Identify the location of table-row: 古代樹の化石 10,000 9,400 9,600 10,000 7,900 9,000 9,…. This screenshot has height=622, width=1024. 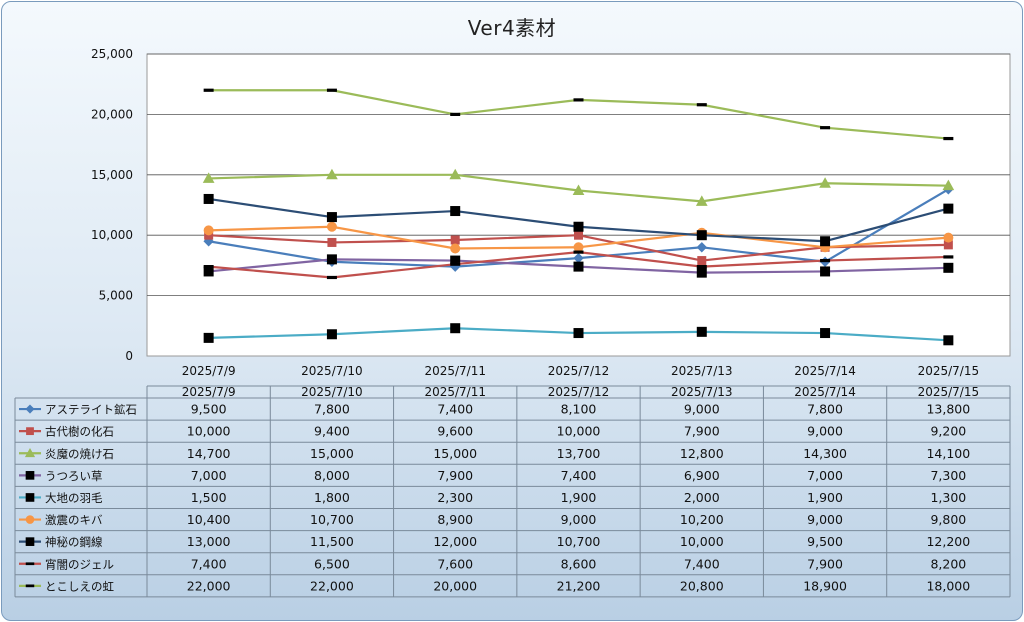
(492, 431).